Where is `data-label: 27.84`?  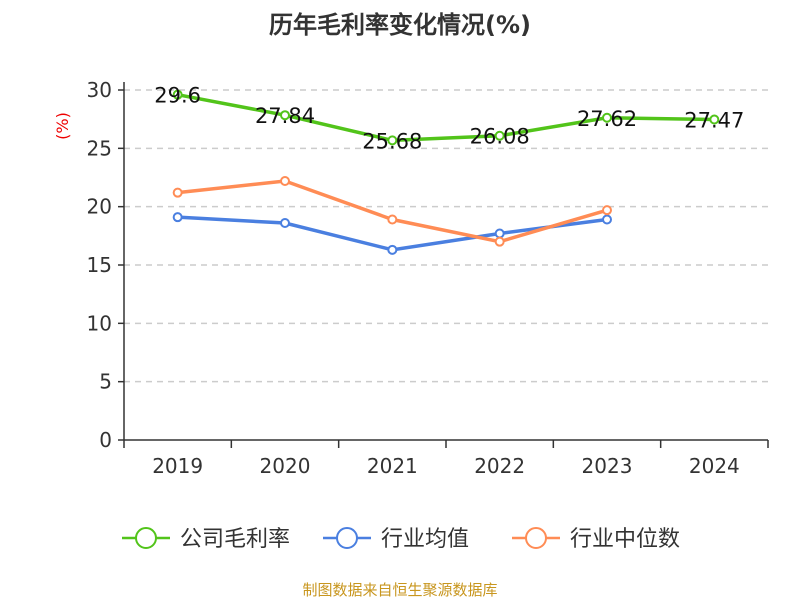 data-label: 27.84 is located at coordinates (285, 116).